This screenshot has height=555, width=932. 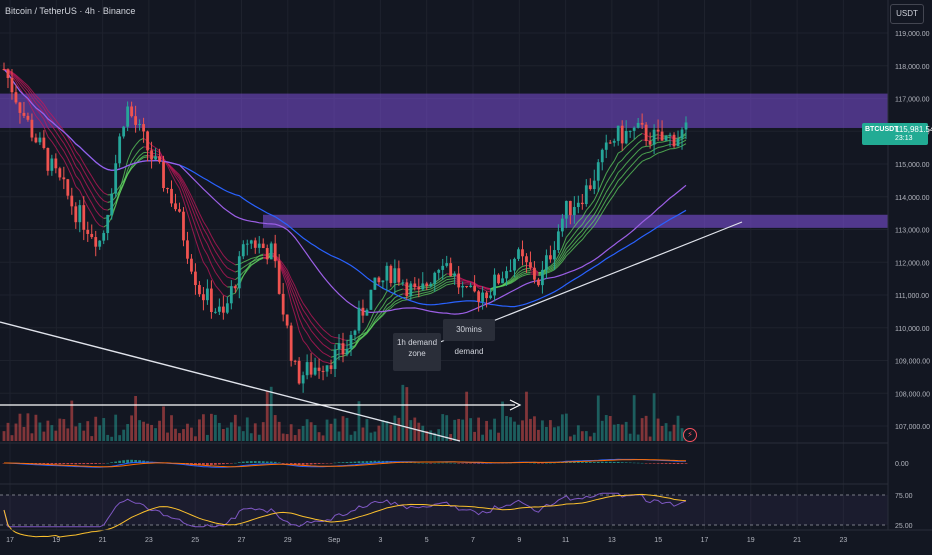 What do you see at coordinates (427, 540) in the screenshot?
I see `time-tick-label: 5` at bounding box center [427, 540].